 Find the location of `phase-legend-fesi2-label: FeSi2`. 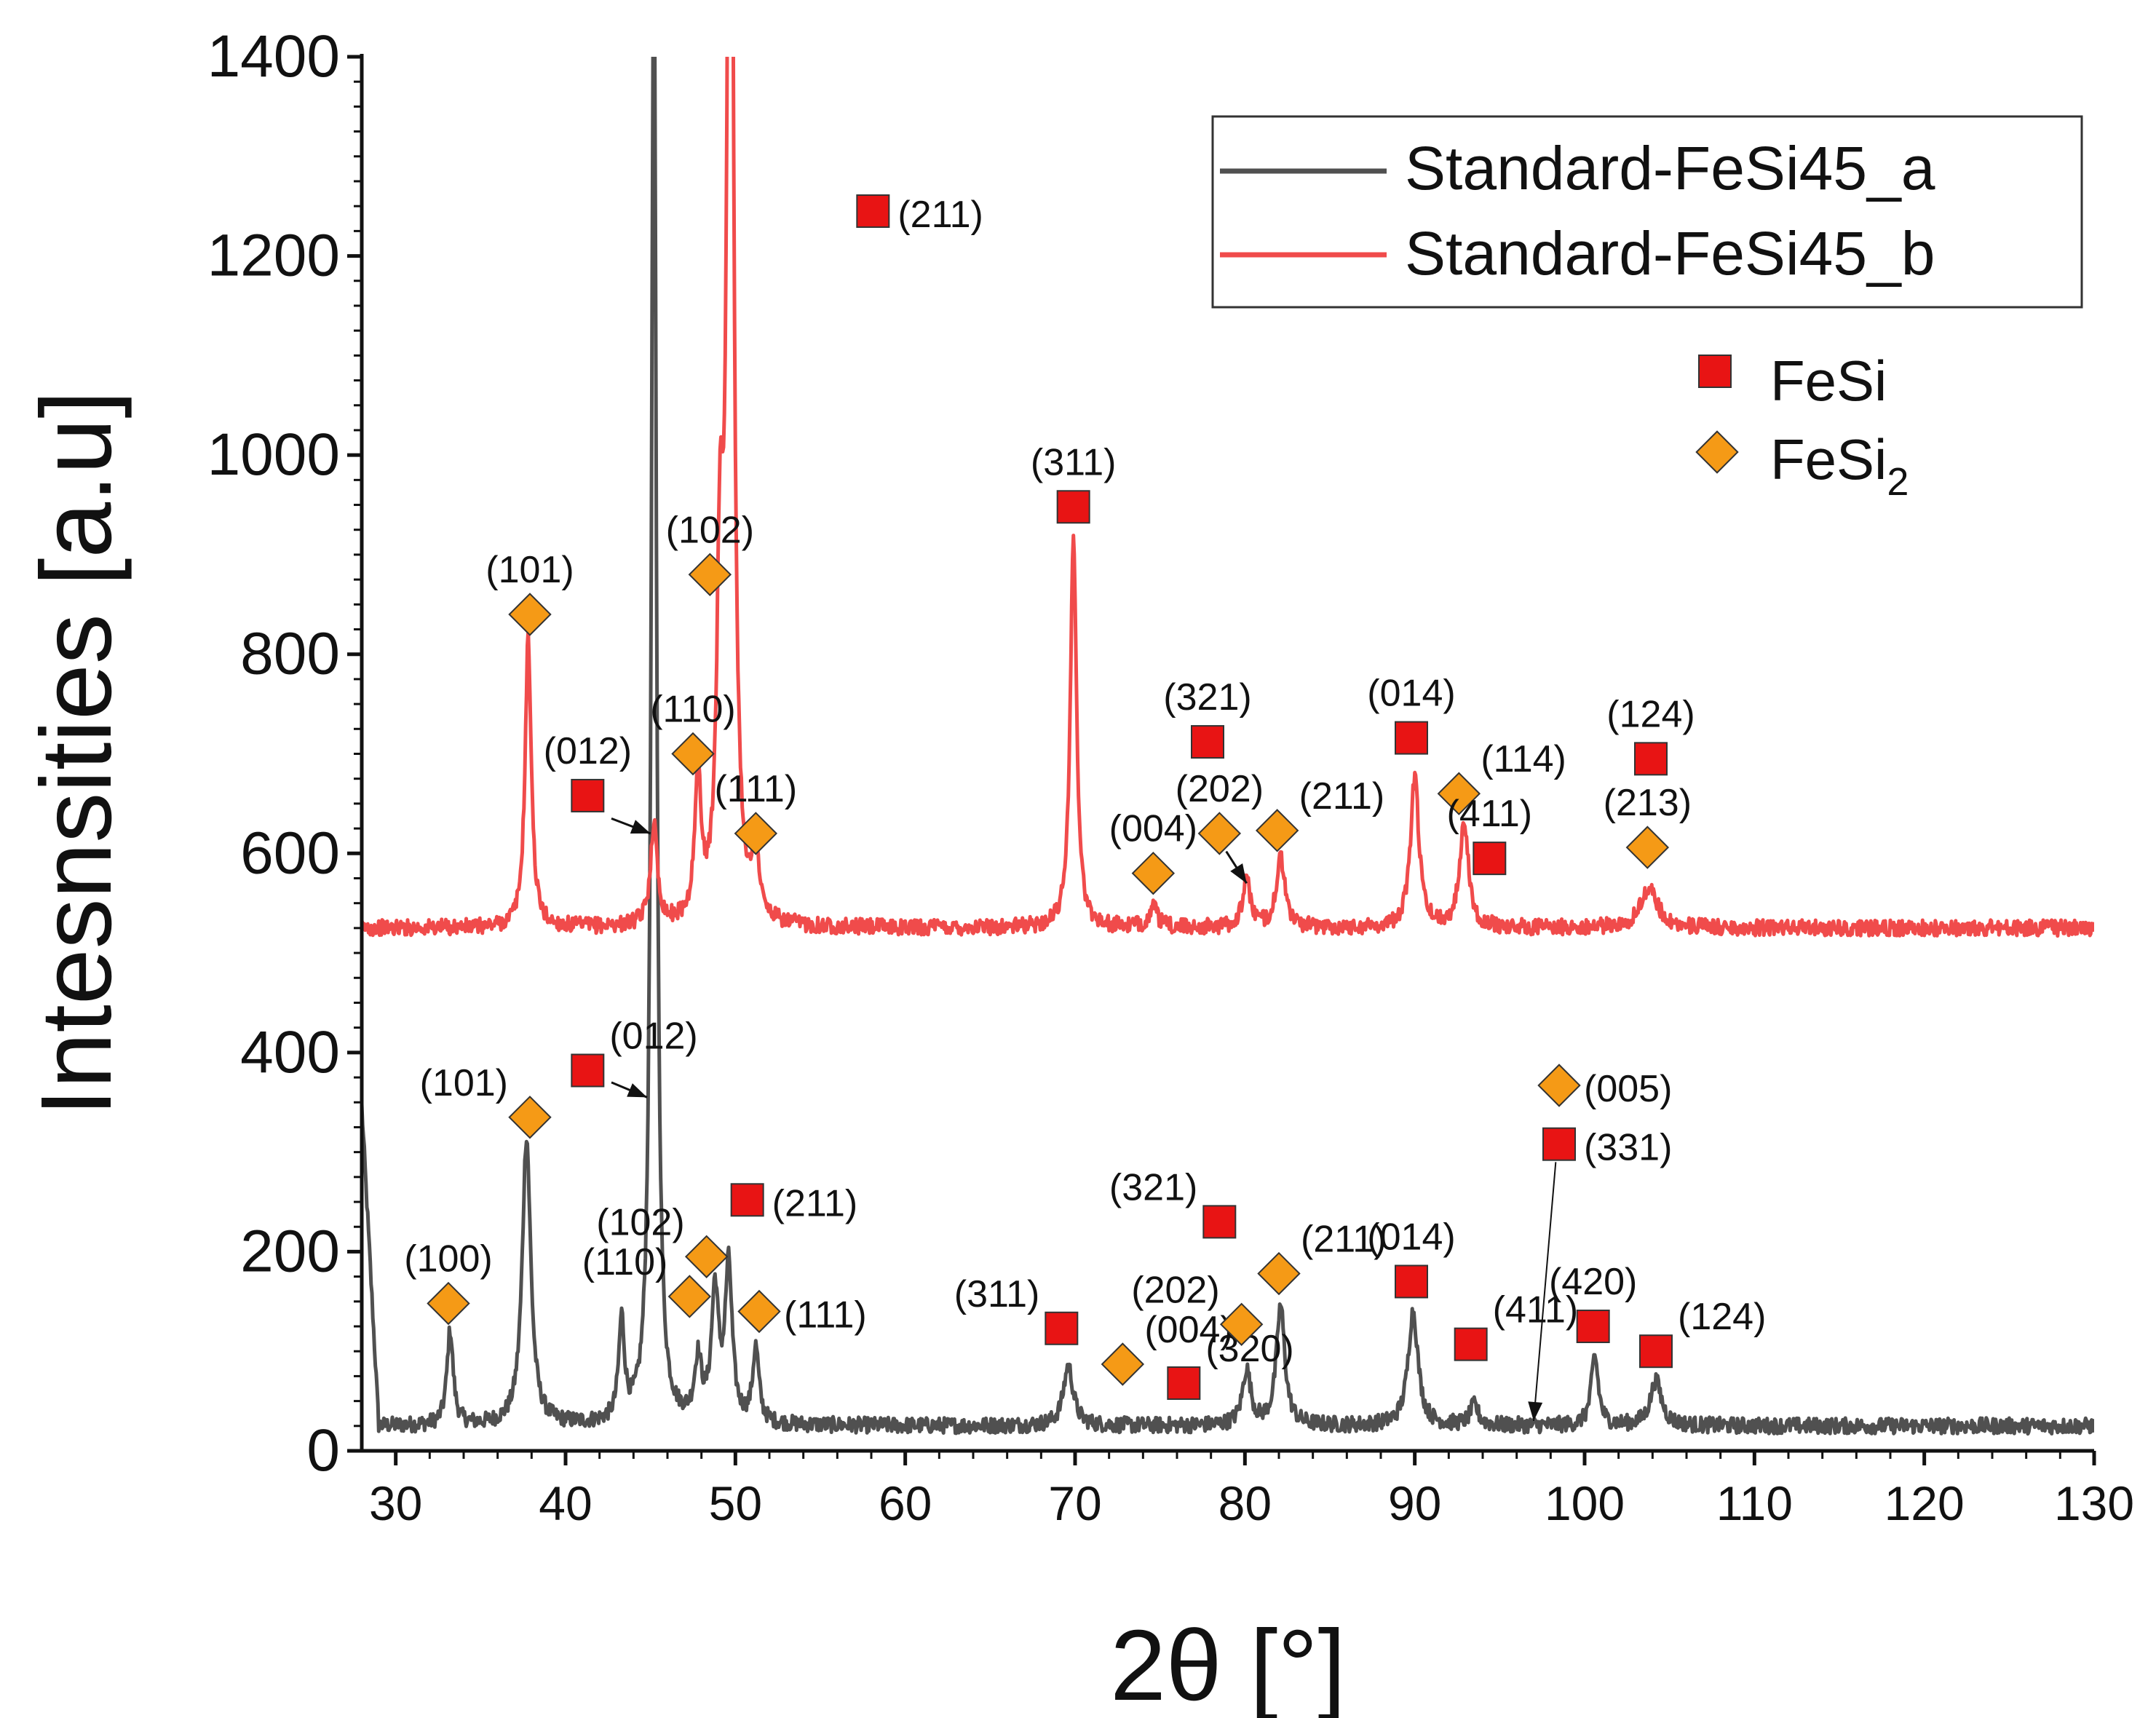

phase-legend-fesi2-label: FeSi2 is located at coordinates (1839, 465).